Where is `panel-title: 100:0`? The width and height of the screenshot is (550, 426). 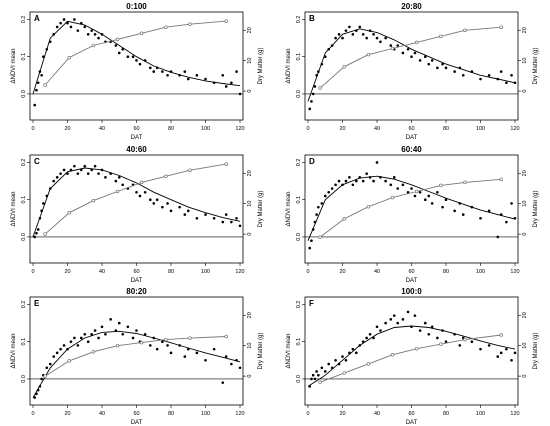
panel-title: 100:0 is located at coordinates (411, 291).